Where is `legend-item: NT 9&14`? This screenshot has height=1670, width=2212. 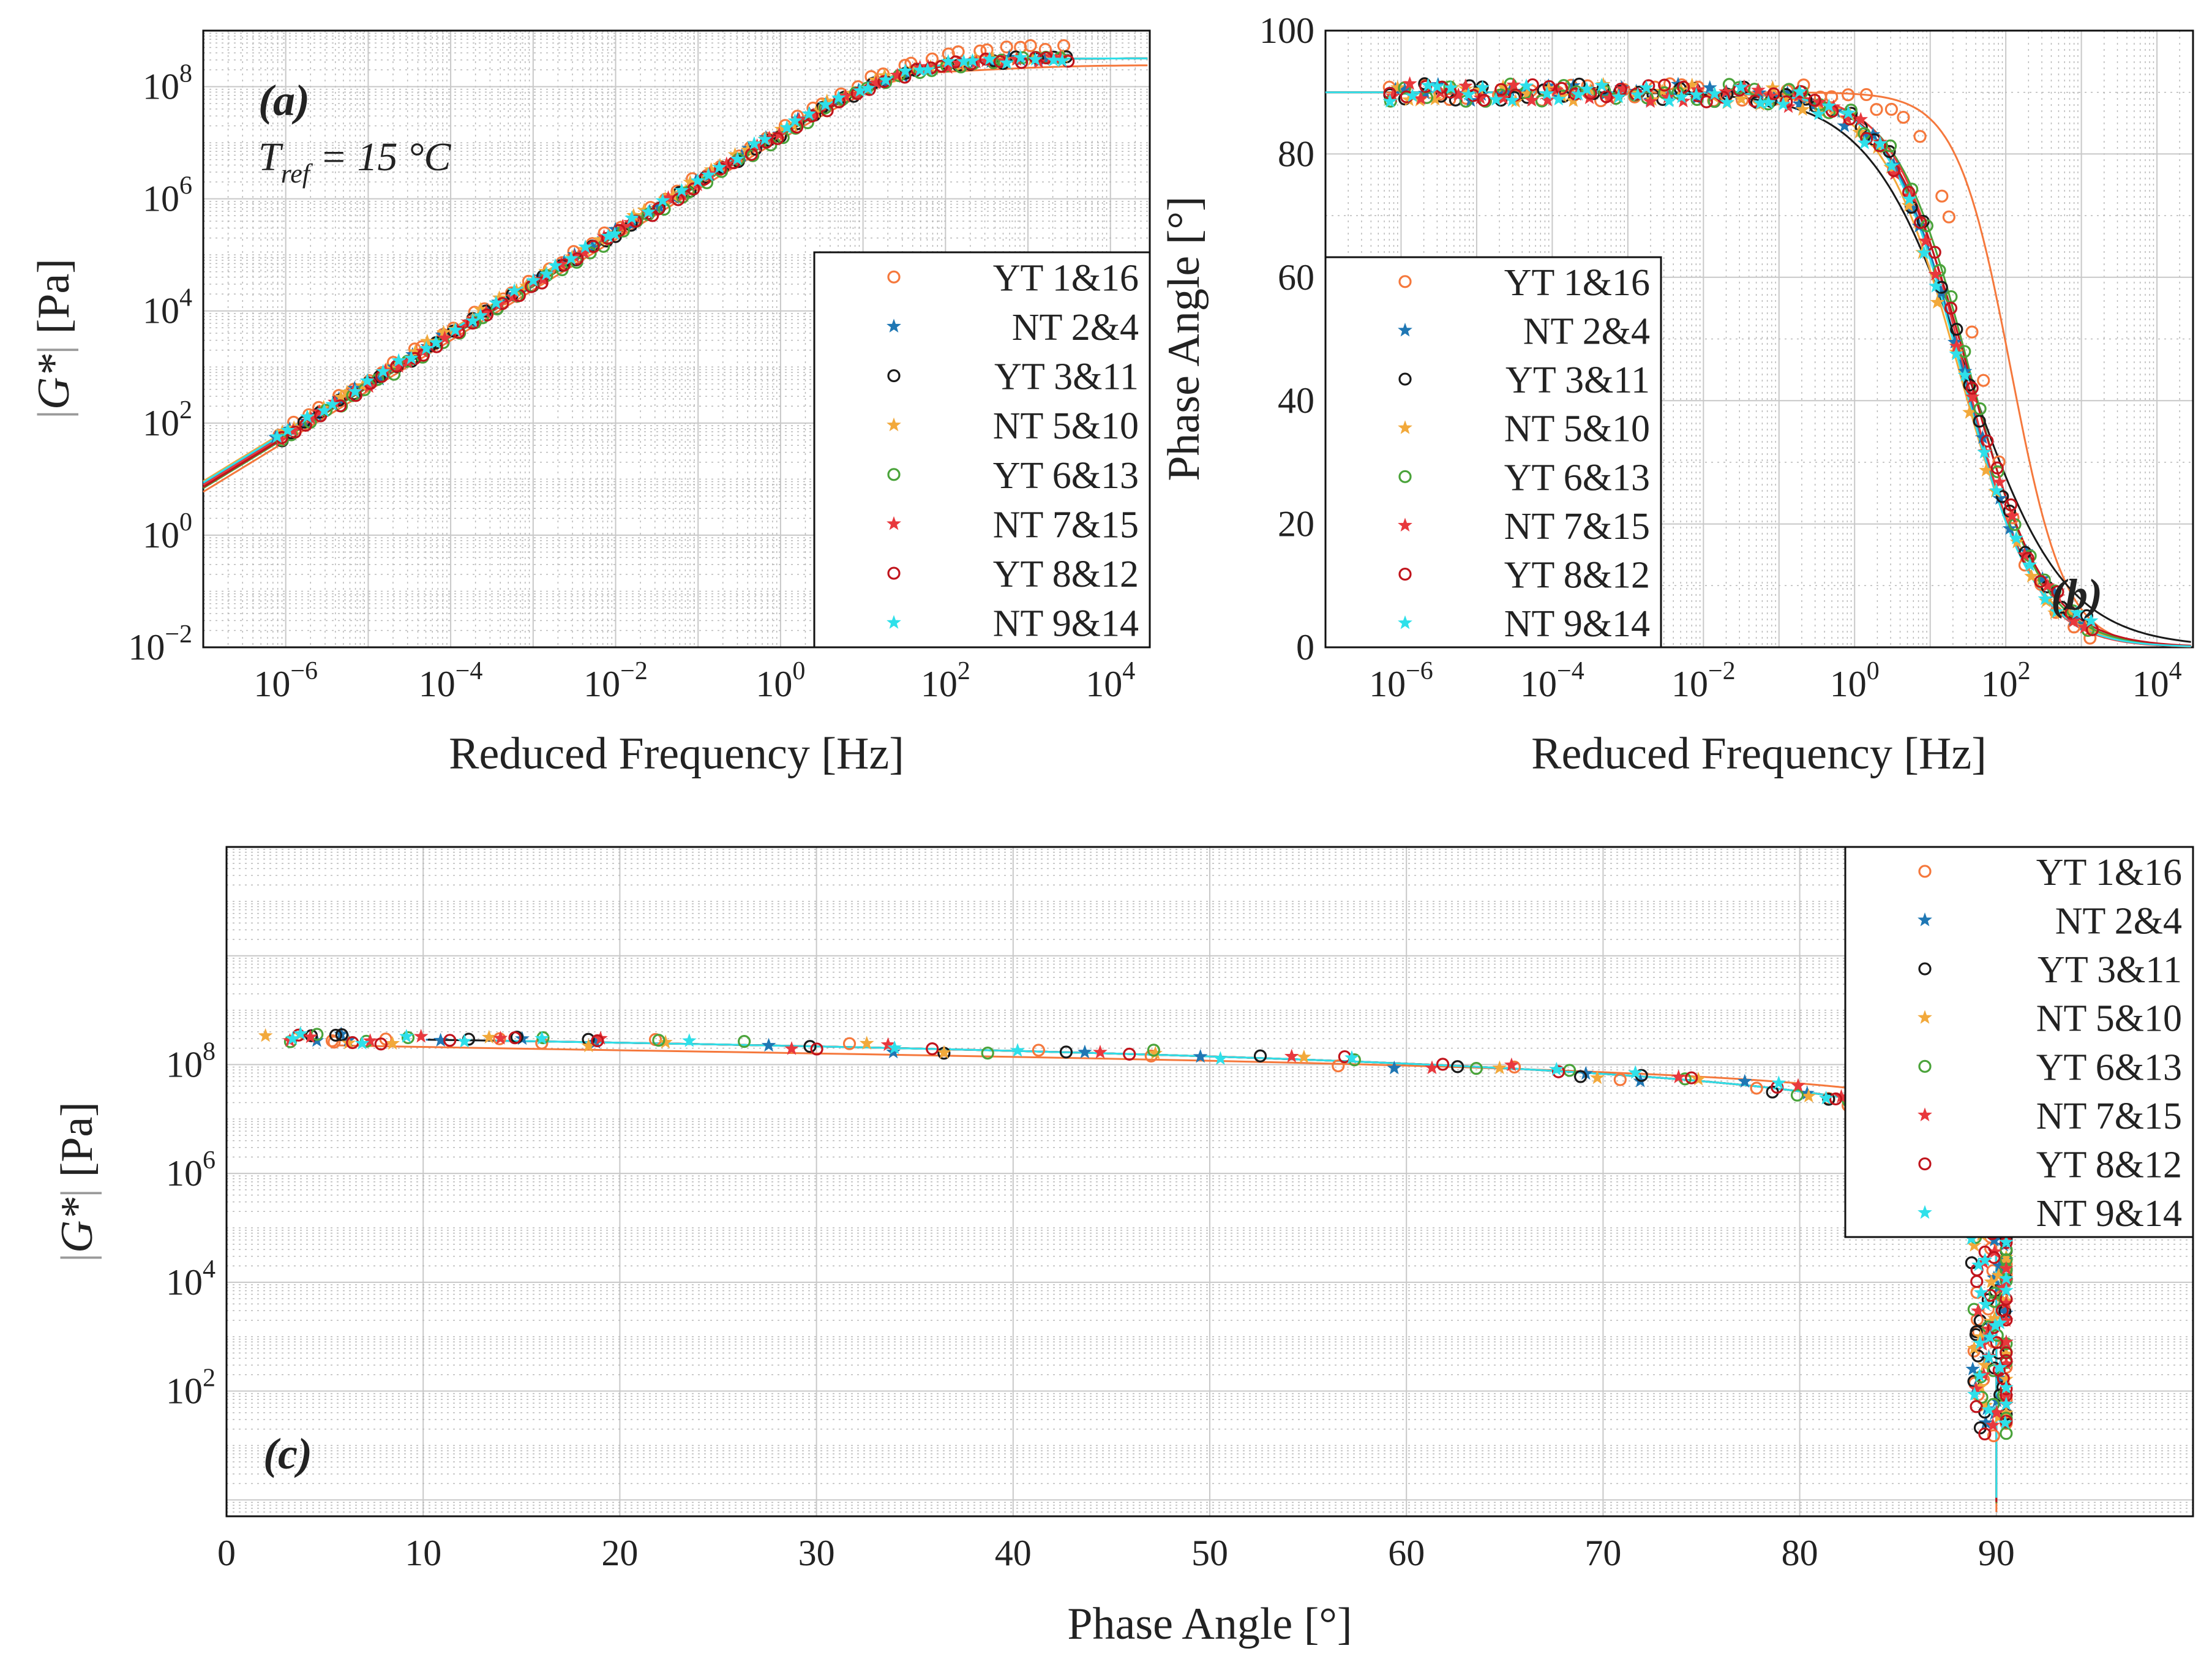 legend-item: NT 9&14 is located at coordinates (2050, 1214).